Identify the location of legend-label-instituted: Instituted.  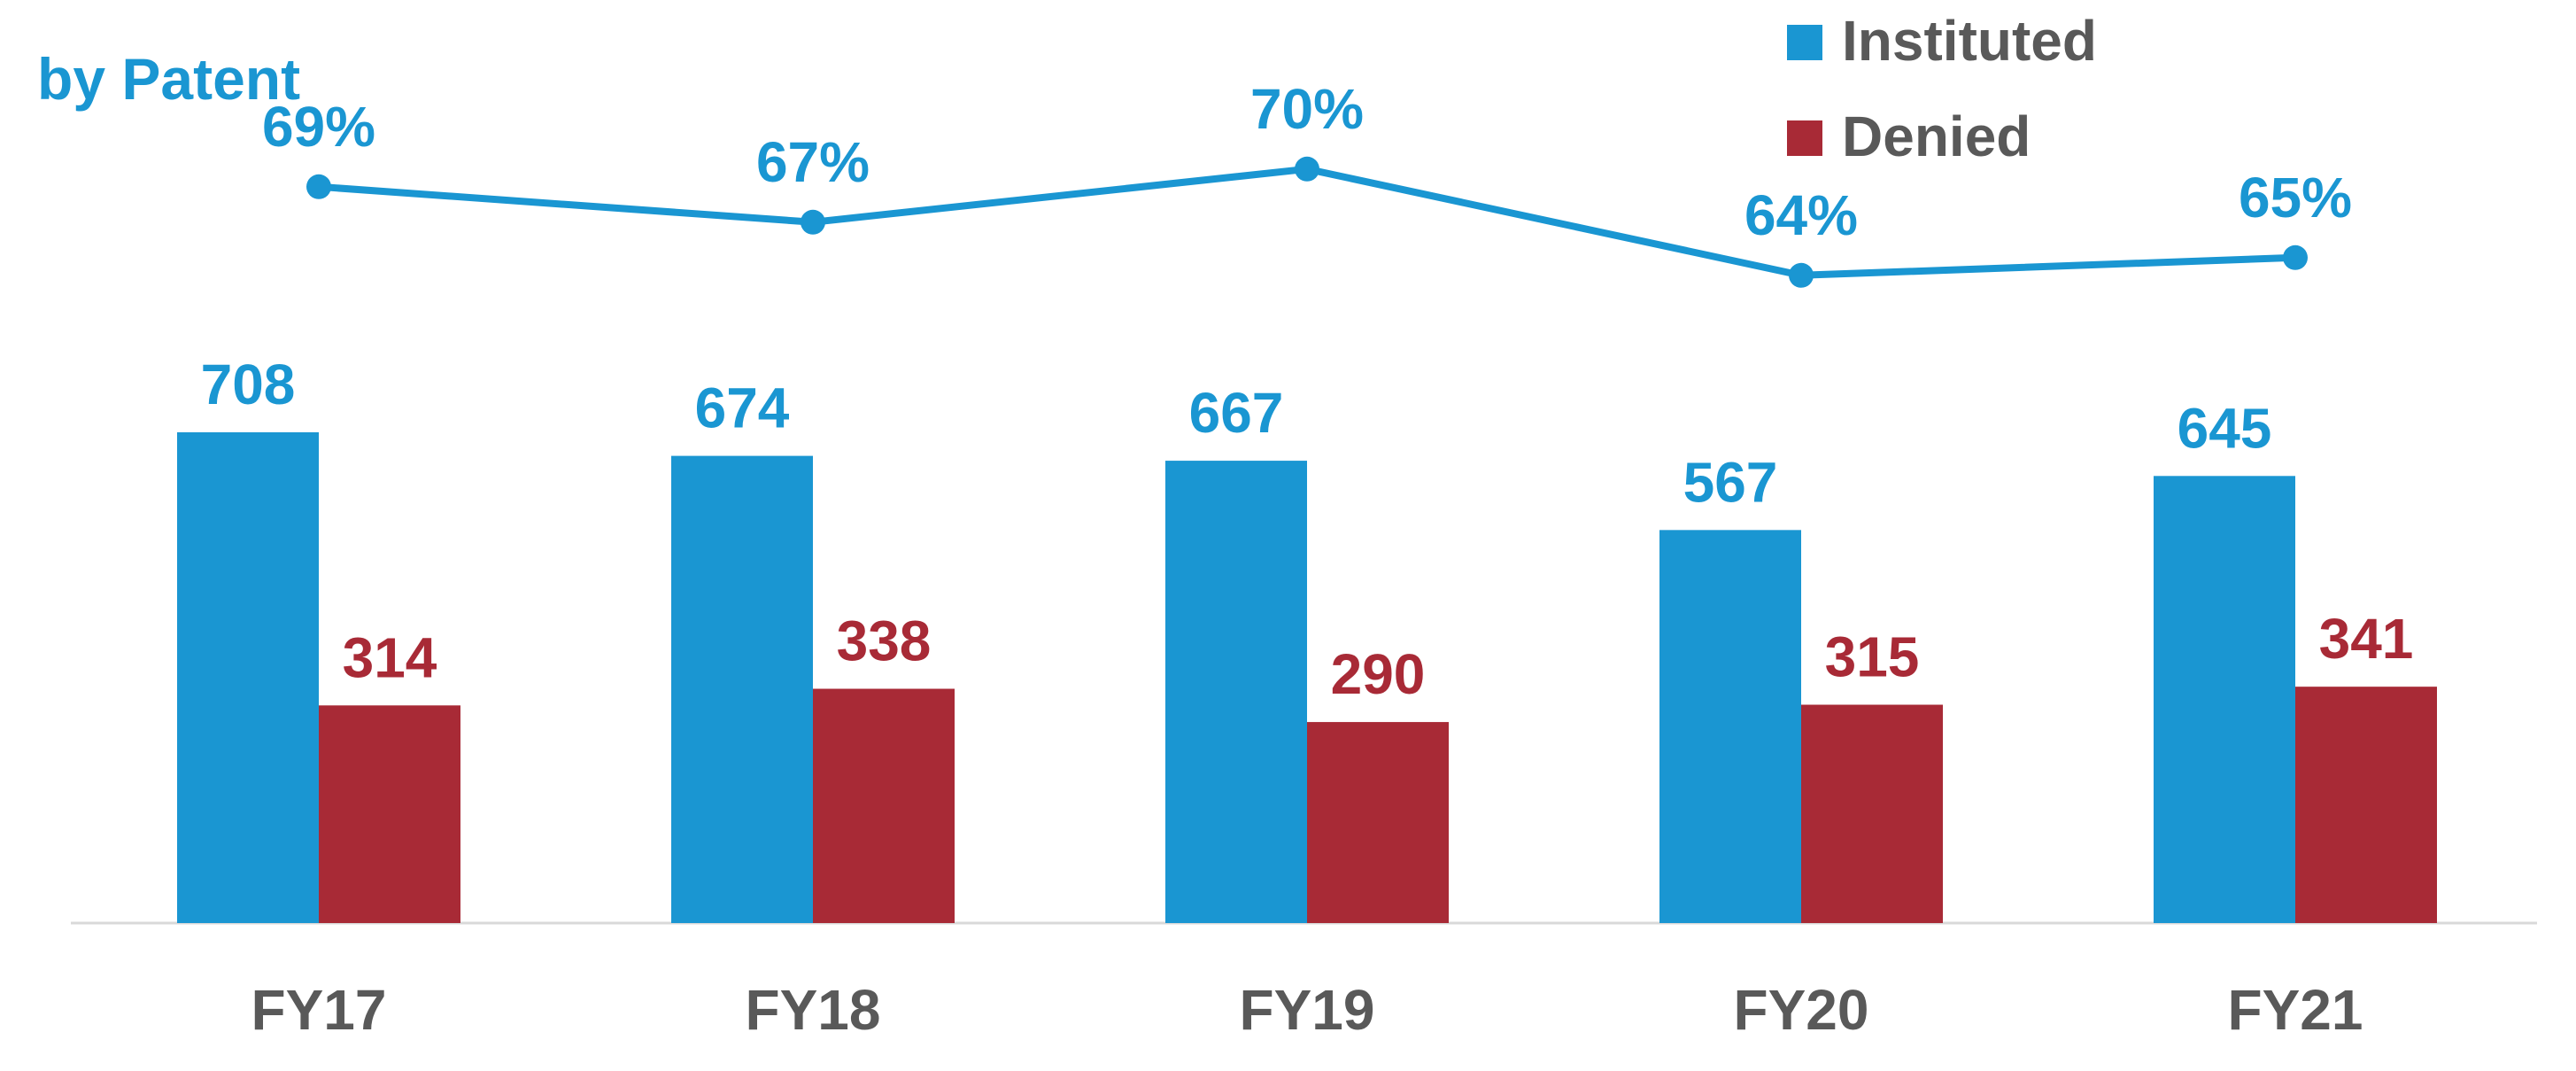
(1969, 41).